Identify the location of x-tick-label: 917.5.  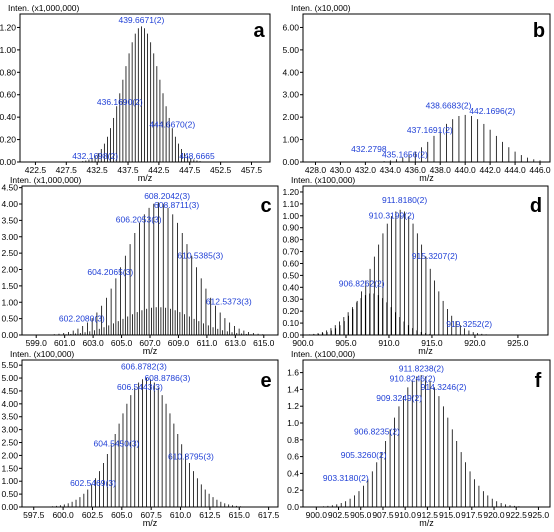
(472, 515).